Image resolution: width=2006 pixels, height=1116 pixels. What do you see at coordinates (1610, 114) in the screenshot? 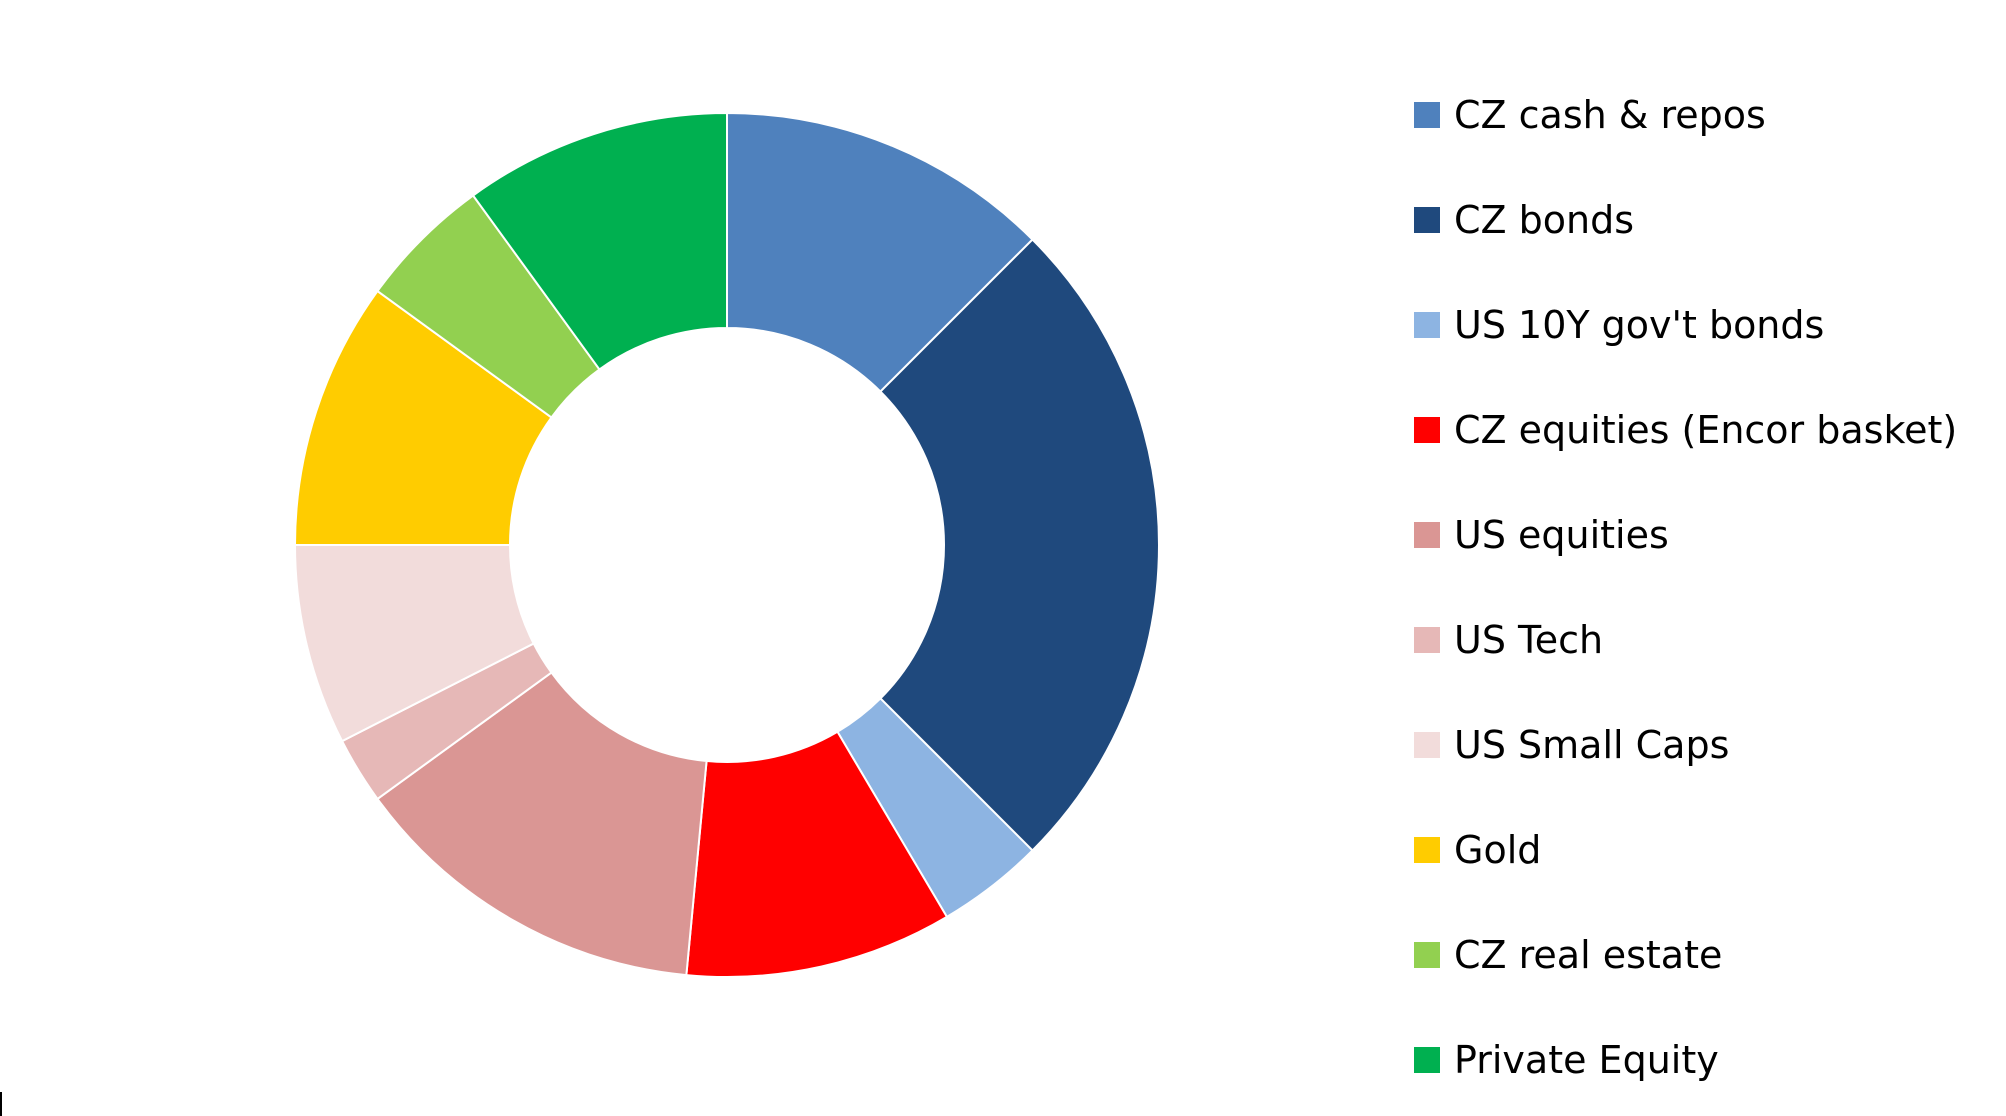
I see `legend-label: CZ cash & repos` at bounding box center [1610, 114].